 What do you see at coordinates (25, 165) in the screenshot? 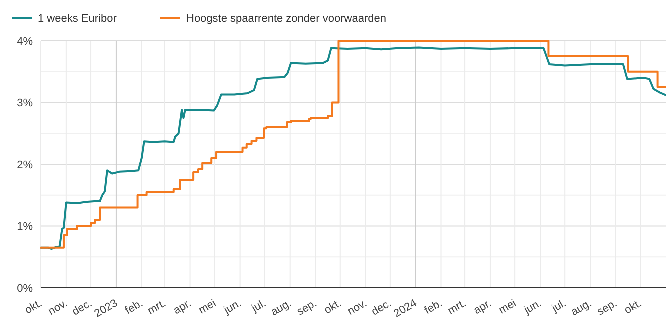
I see `y-tick-label: 2%` at bounding box center [25, 165].